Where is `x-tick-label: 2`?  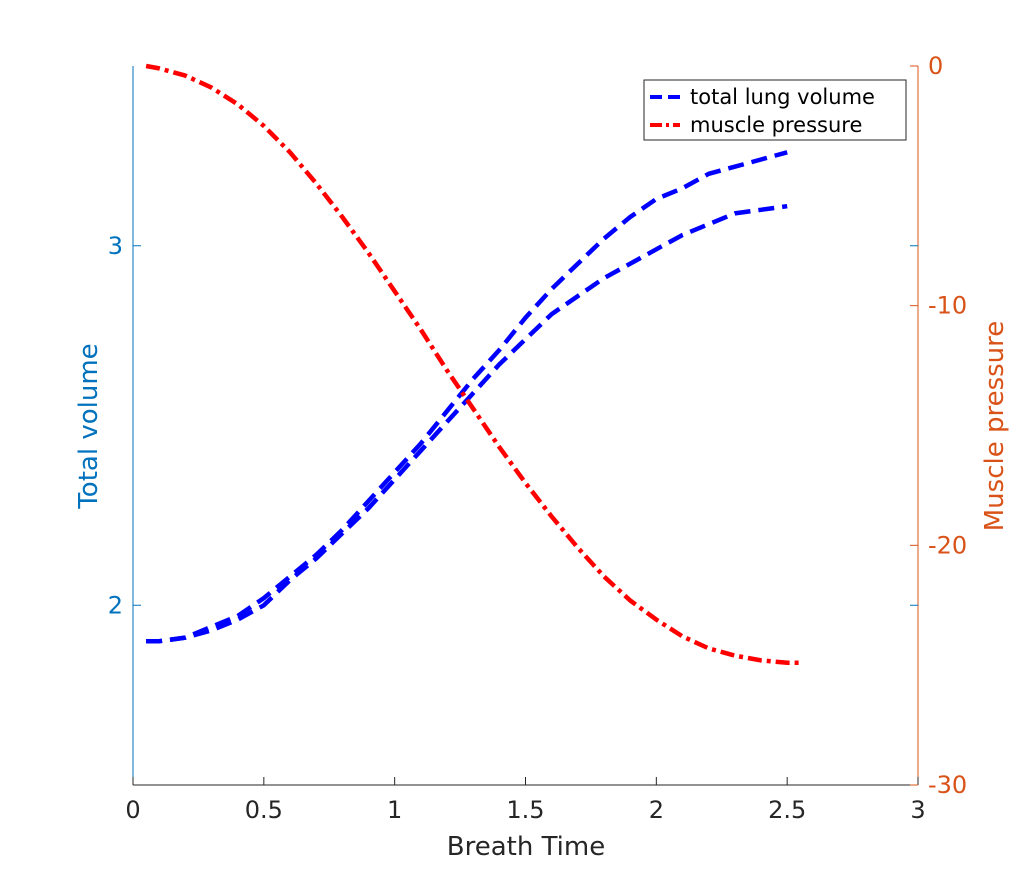
x-tick-label: 2 is located at coordinates (656, 810).